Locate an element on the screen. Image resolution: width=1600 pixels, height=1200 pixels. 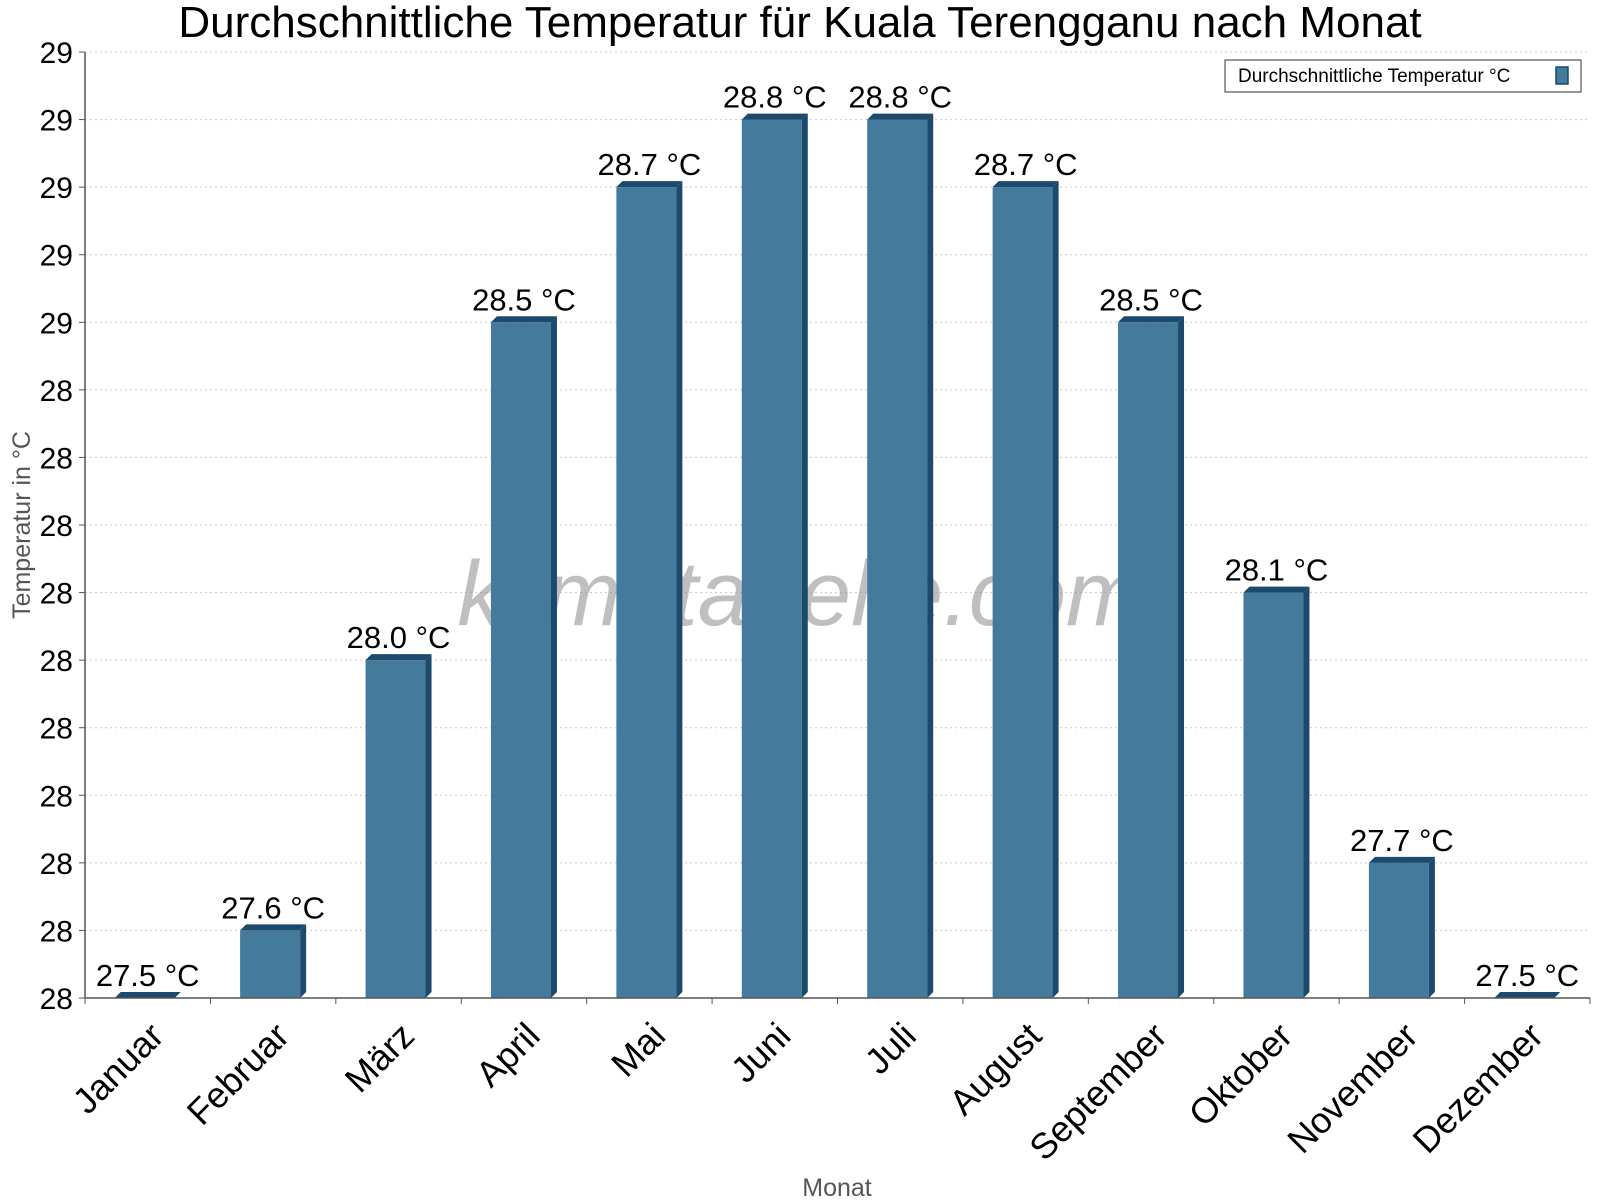
legend: Durchschnittliche Temperatur °C is located at coordinates (1403, 76).